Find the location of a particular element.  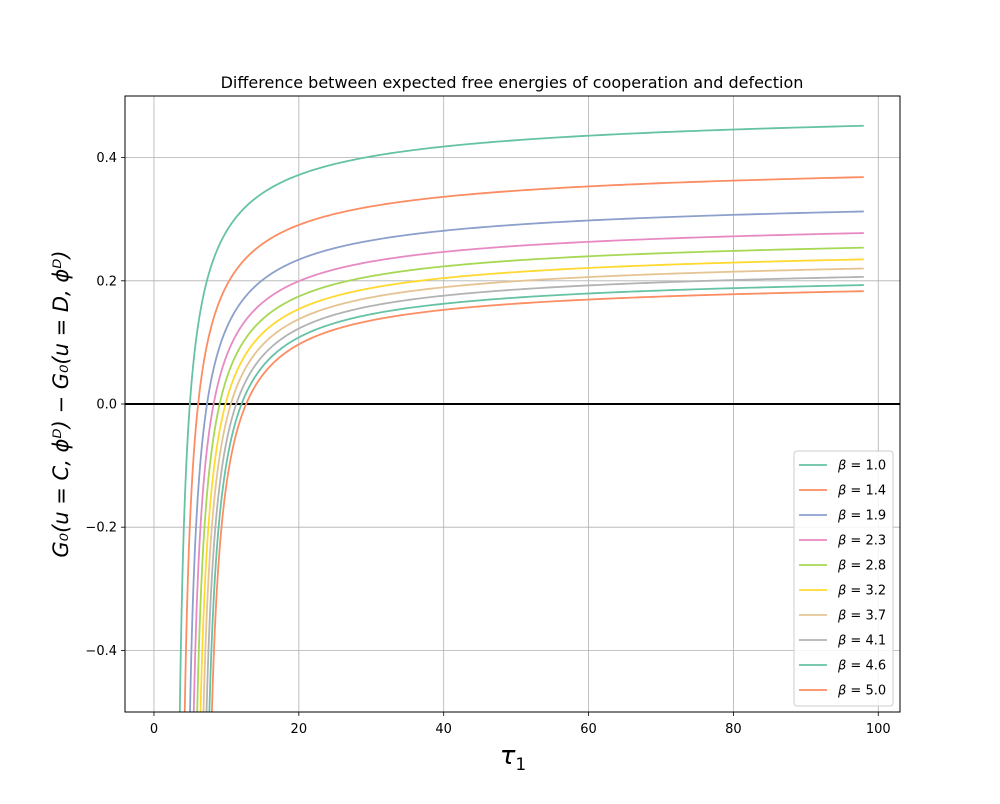

legend-label: β = 4.1 is located at coordinates (861, 641).